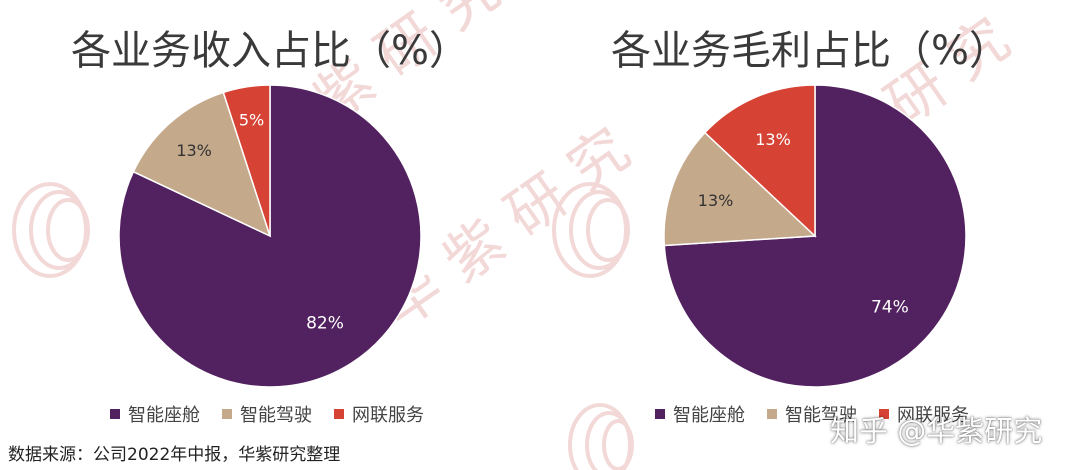 This screenshot has width=1080, height=470. Describe the element at coordinates (325, 324) in the screenshot. I see `data-label-0: 82%` at that location.